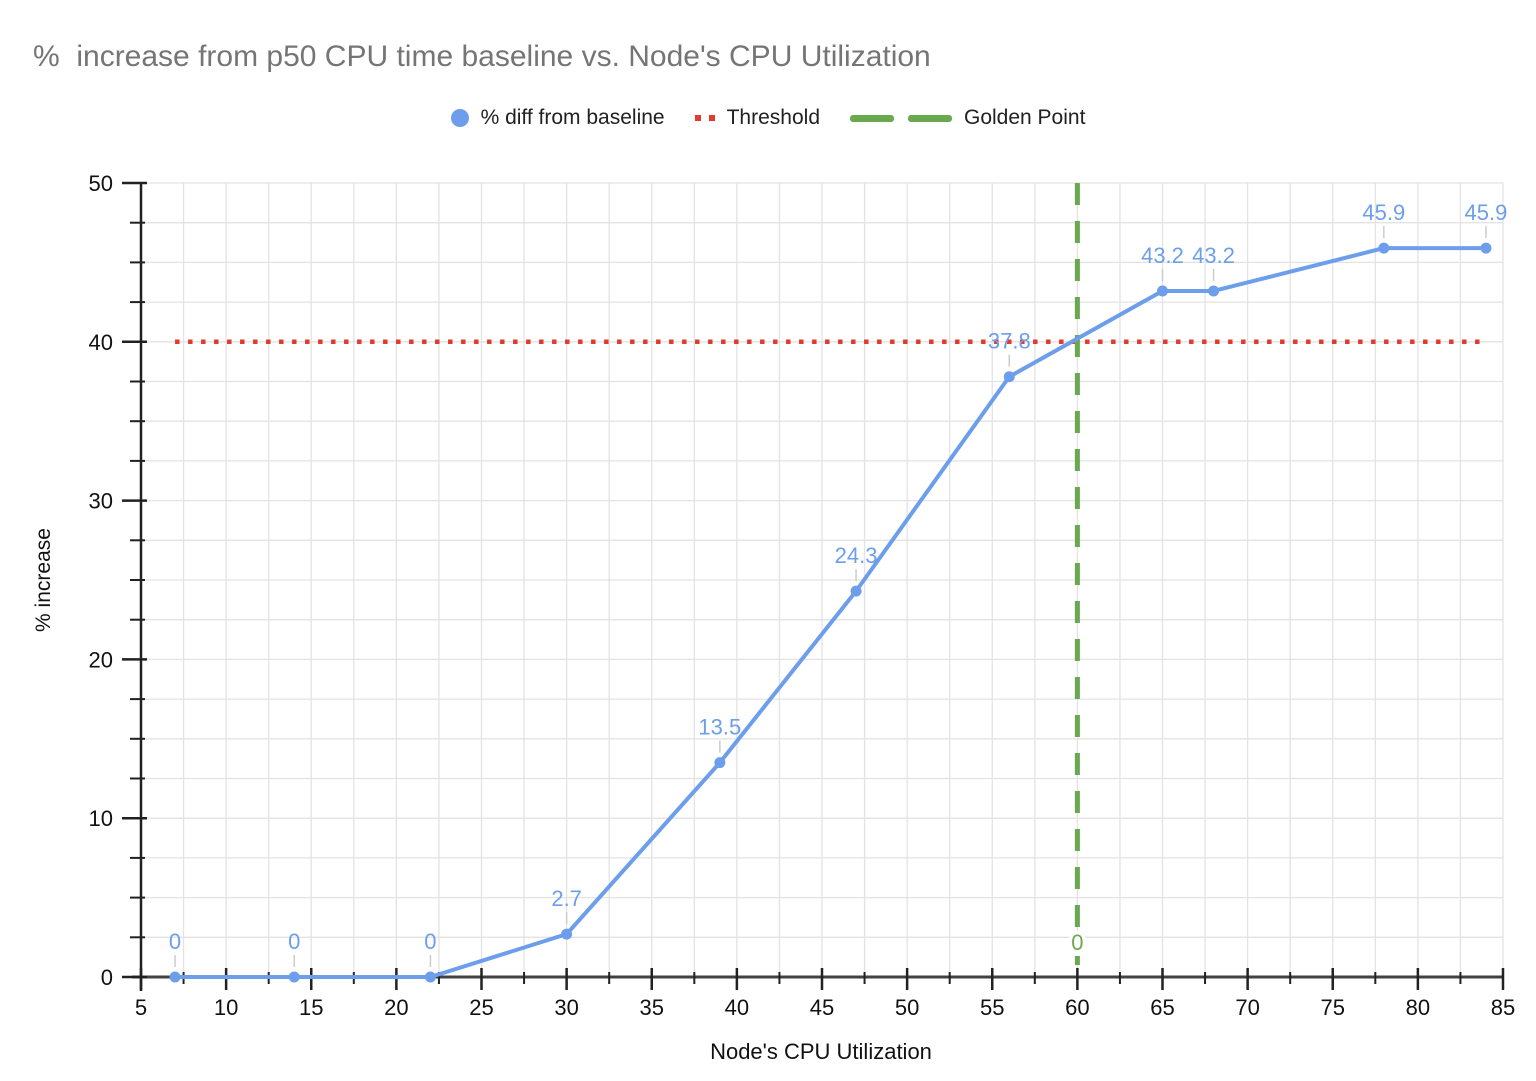 This screenshot has width=1536, height=1081. What do you see at coordinates (459, 118) in the screenshot?
I see `series-point-marker-icon` at bounding box center [459, 118].